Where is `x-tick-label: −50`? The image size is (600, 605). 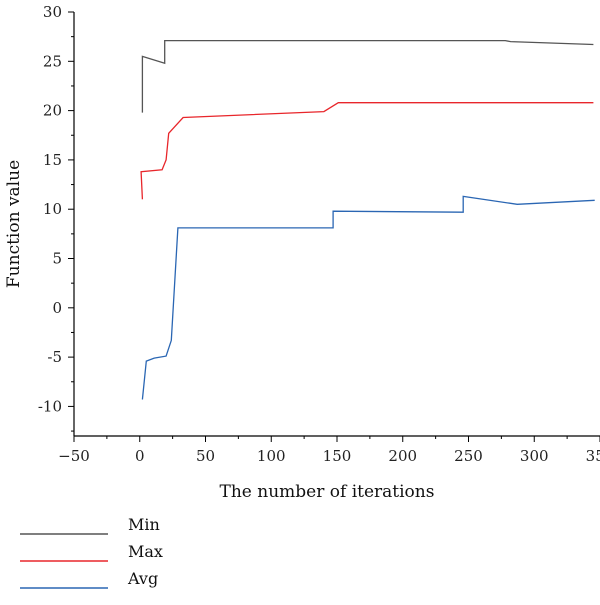 x-tick-label: −50 is located at coordinates (74, 456).